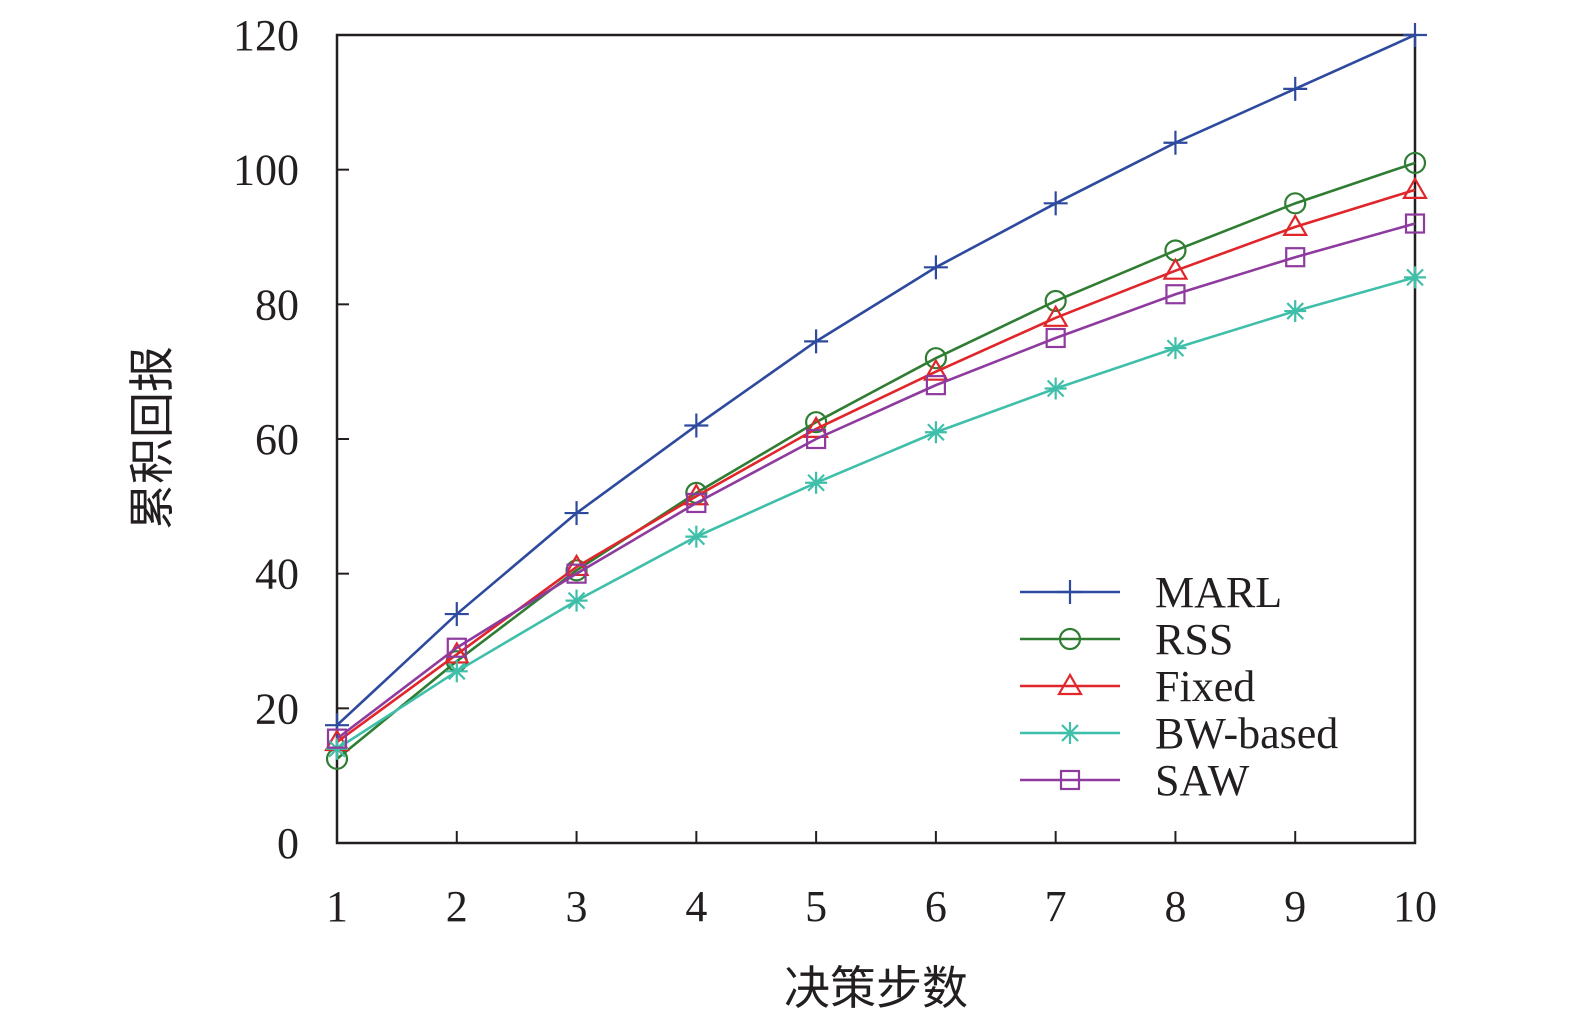 This screenshot has height=1024, width=1575. I want to click on legend-item: RSS, so click(1126, 639).